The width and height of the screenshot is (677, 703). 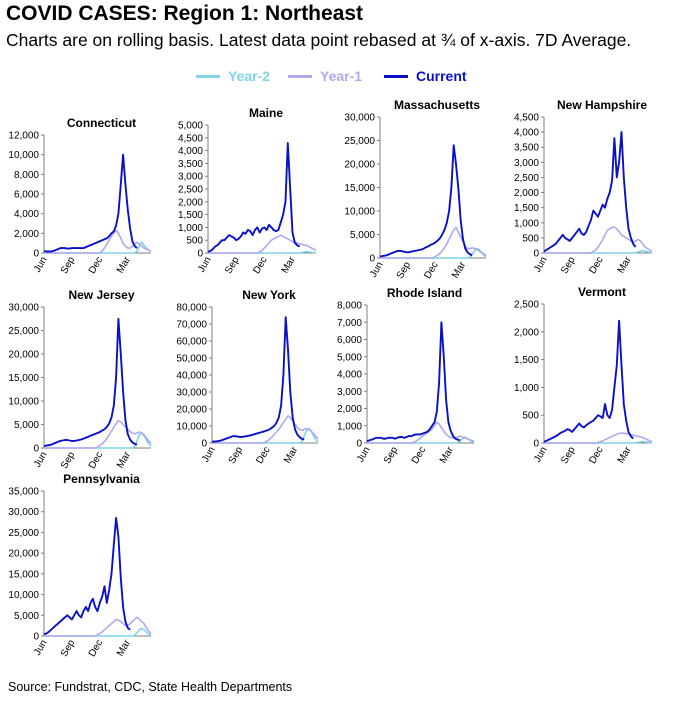 I want to click on legend-label-current: Current, so click(x=441, y=76).